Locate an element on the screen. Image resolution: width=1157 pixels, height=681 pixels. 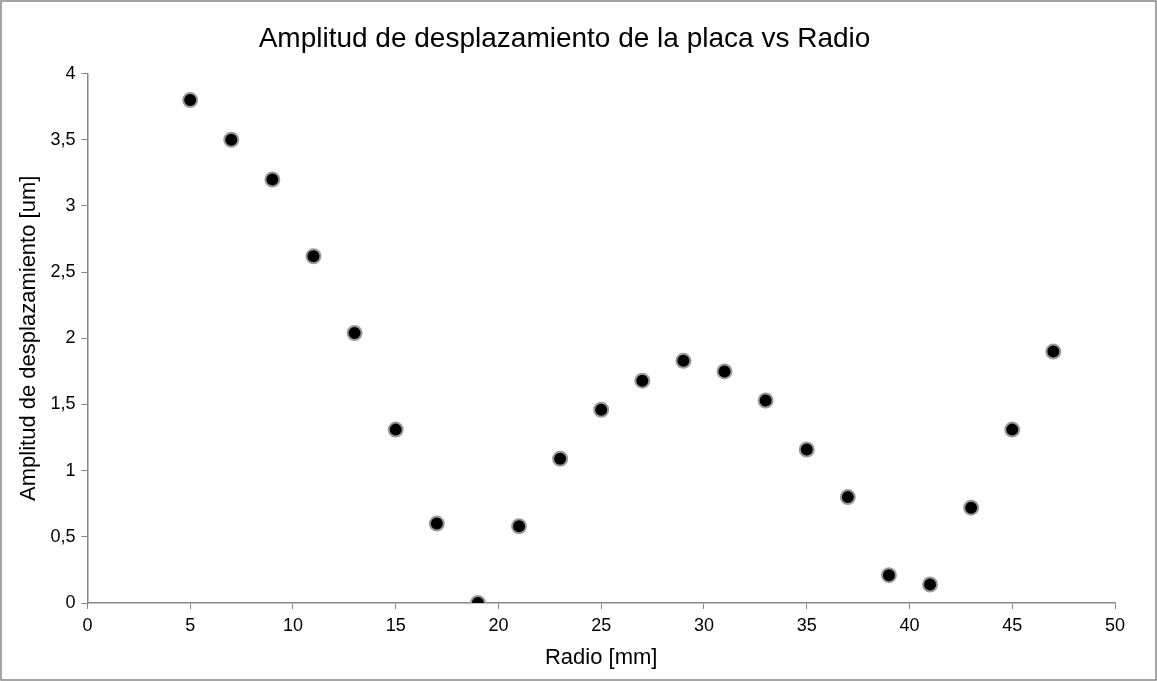
y-tick-label: 2 is located at coordinates (70, 337).